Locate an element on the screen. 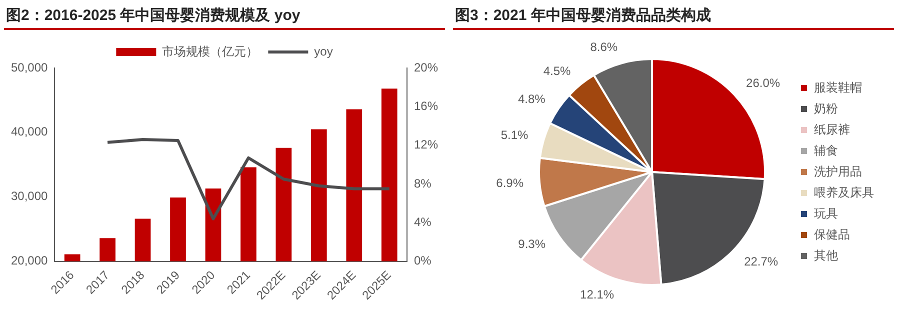 The width and height of the screenshot is (898, 325). y2-tick-label: 12% is located at coordinates (426, 145).